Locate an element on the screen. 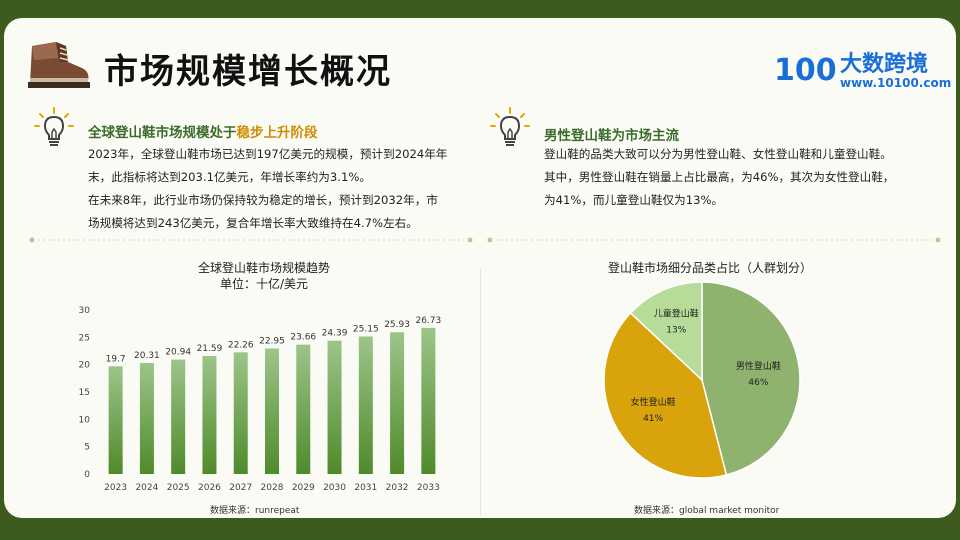  bar-value-label: 25.15 is located at coordinates (366, 330).